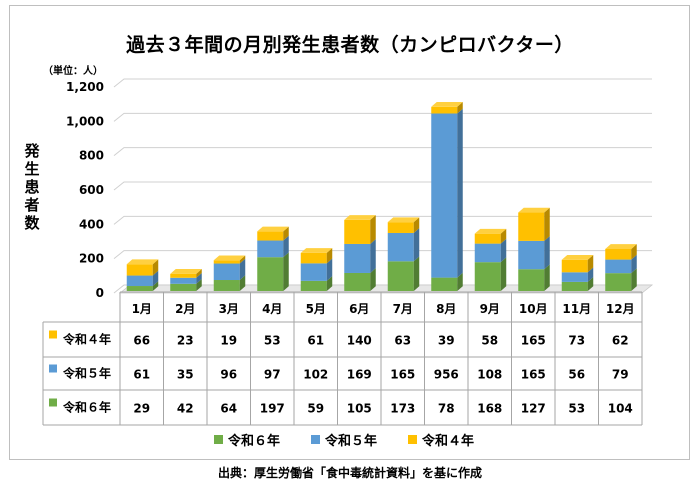  I want to click on legend-label-令和６年: 令和６年, so click(254, 441).